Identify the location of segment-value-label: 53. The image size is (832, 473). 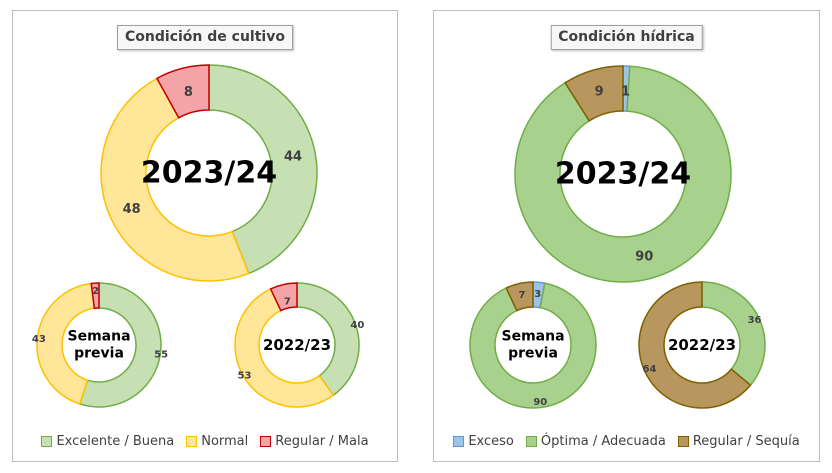
(245, 376).